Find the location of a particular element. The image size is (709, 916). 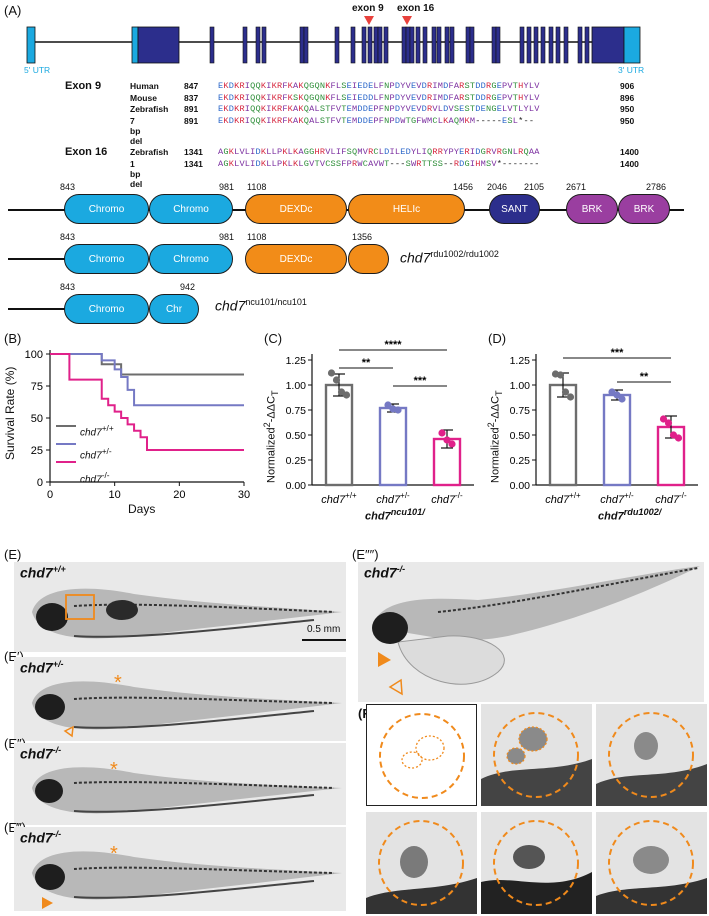

exon9-marker-arrow is located at coordinates (369, 20).